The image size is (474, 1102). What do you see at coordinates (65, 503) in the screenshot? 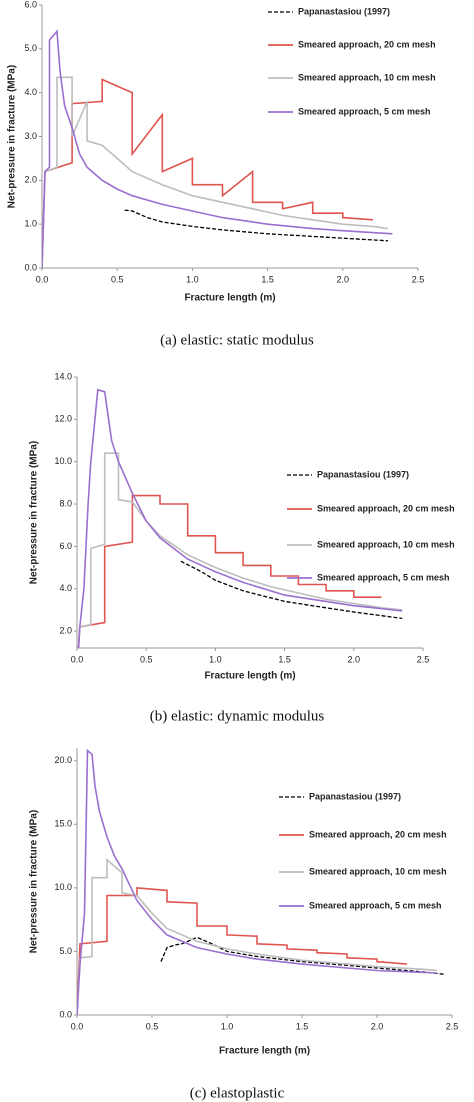
I see `y-tick-label: 8.0` at bounding box center [65, 503].